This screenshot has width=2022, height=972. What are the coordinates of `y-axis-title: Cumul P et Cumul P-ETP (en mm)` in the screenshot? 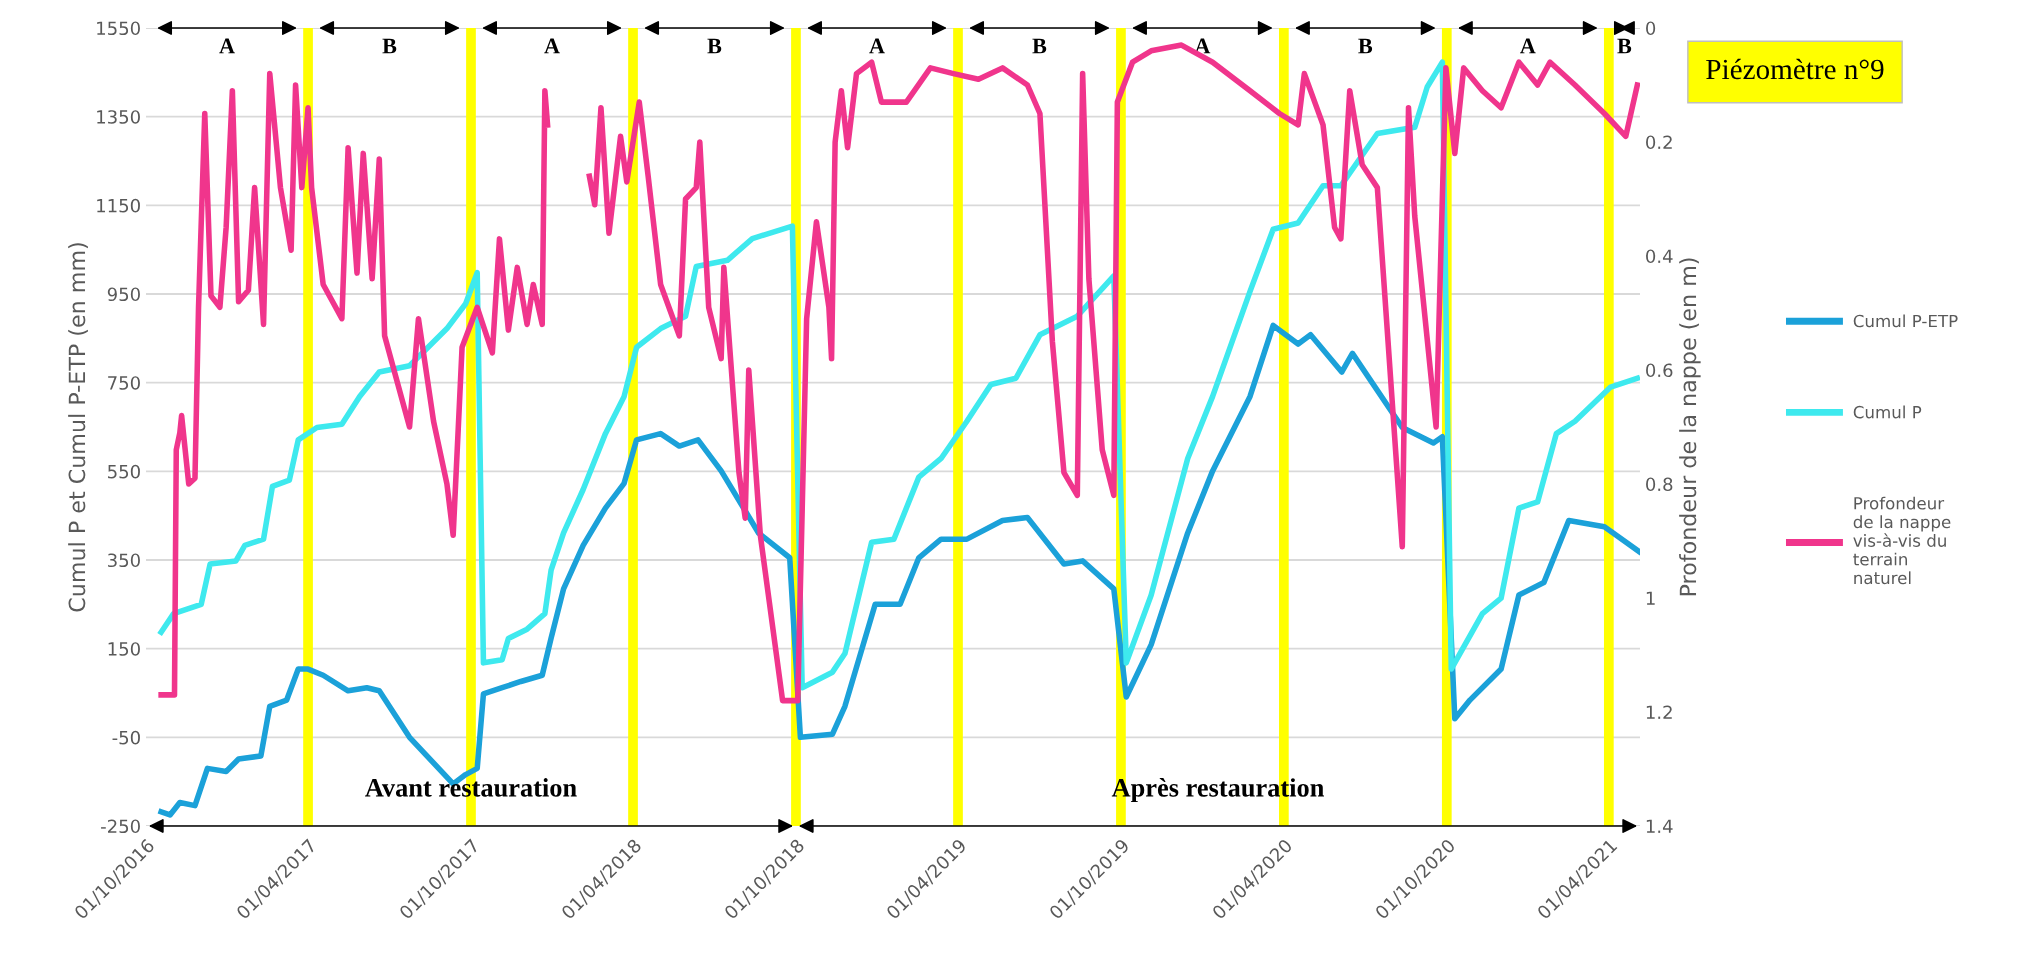 It's located at (78, 427).